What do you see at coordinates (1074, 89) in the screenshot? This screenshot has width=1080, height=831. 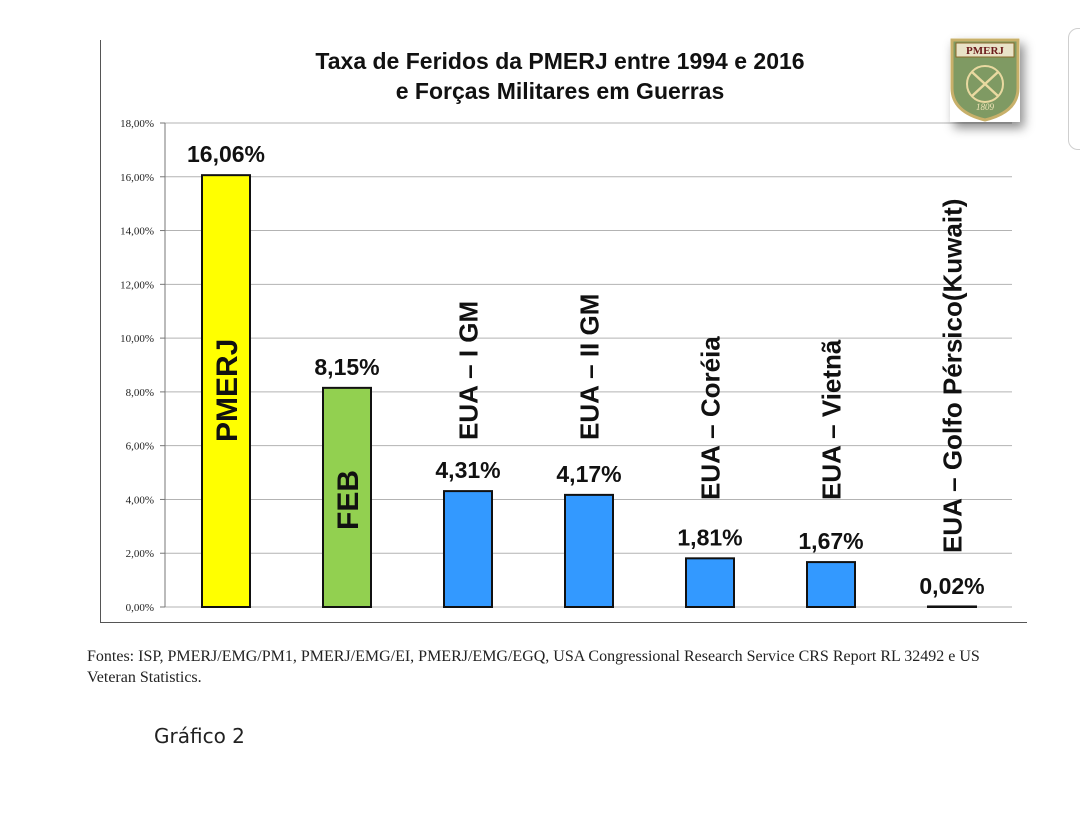 I see `scroll-edge-tab` at bounding box center [1074, 89].